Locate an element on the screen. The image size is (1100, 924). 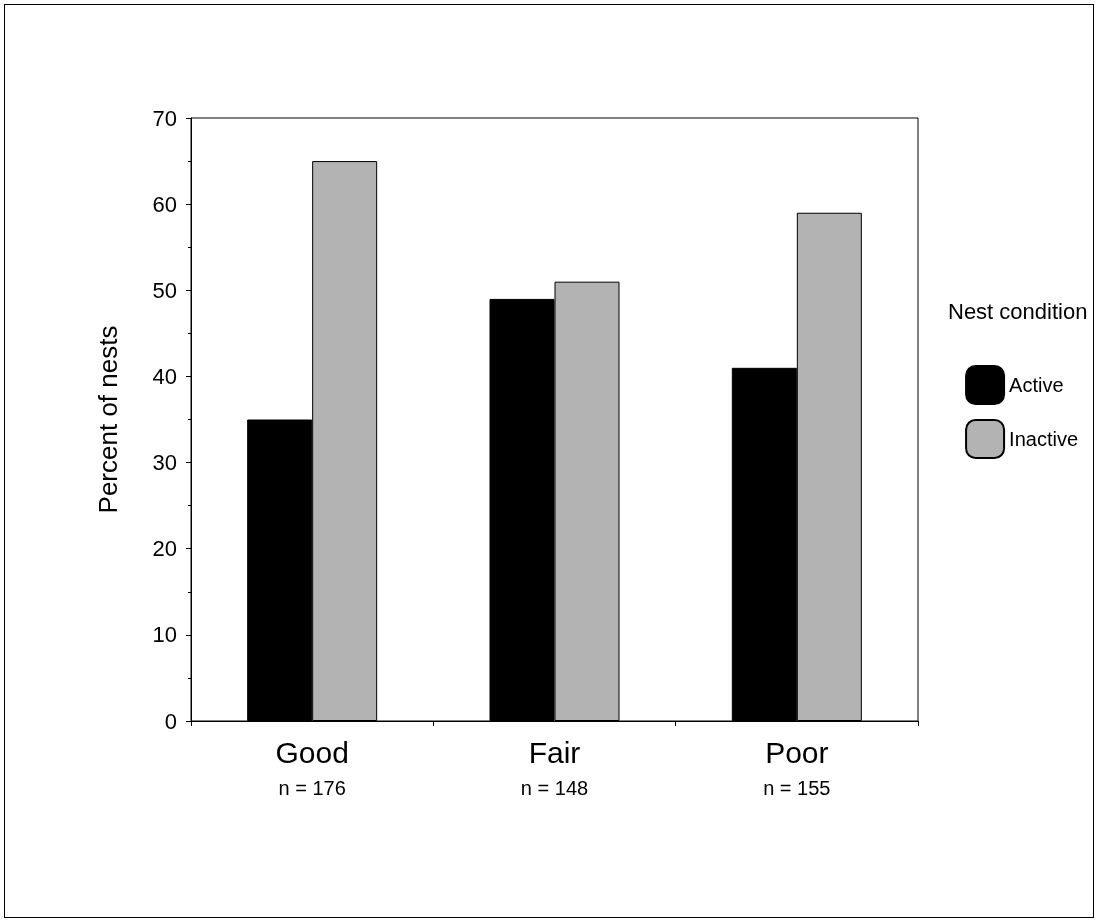
y-tick-label: 20 is located at coordinates (164, 549).